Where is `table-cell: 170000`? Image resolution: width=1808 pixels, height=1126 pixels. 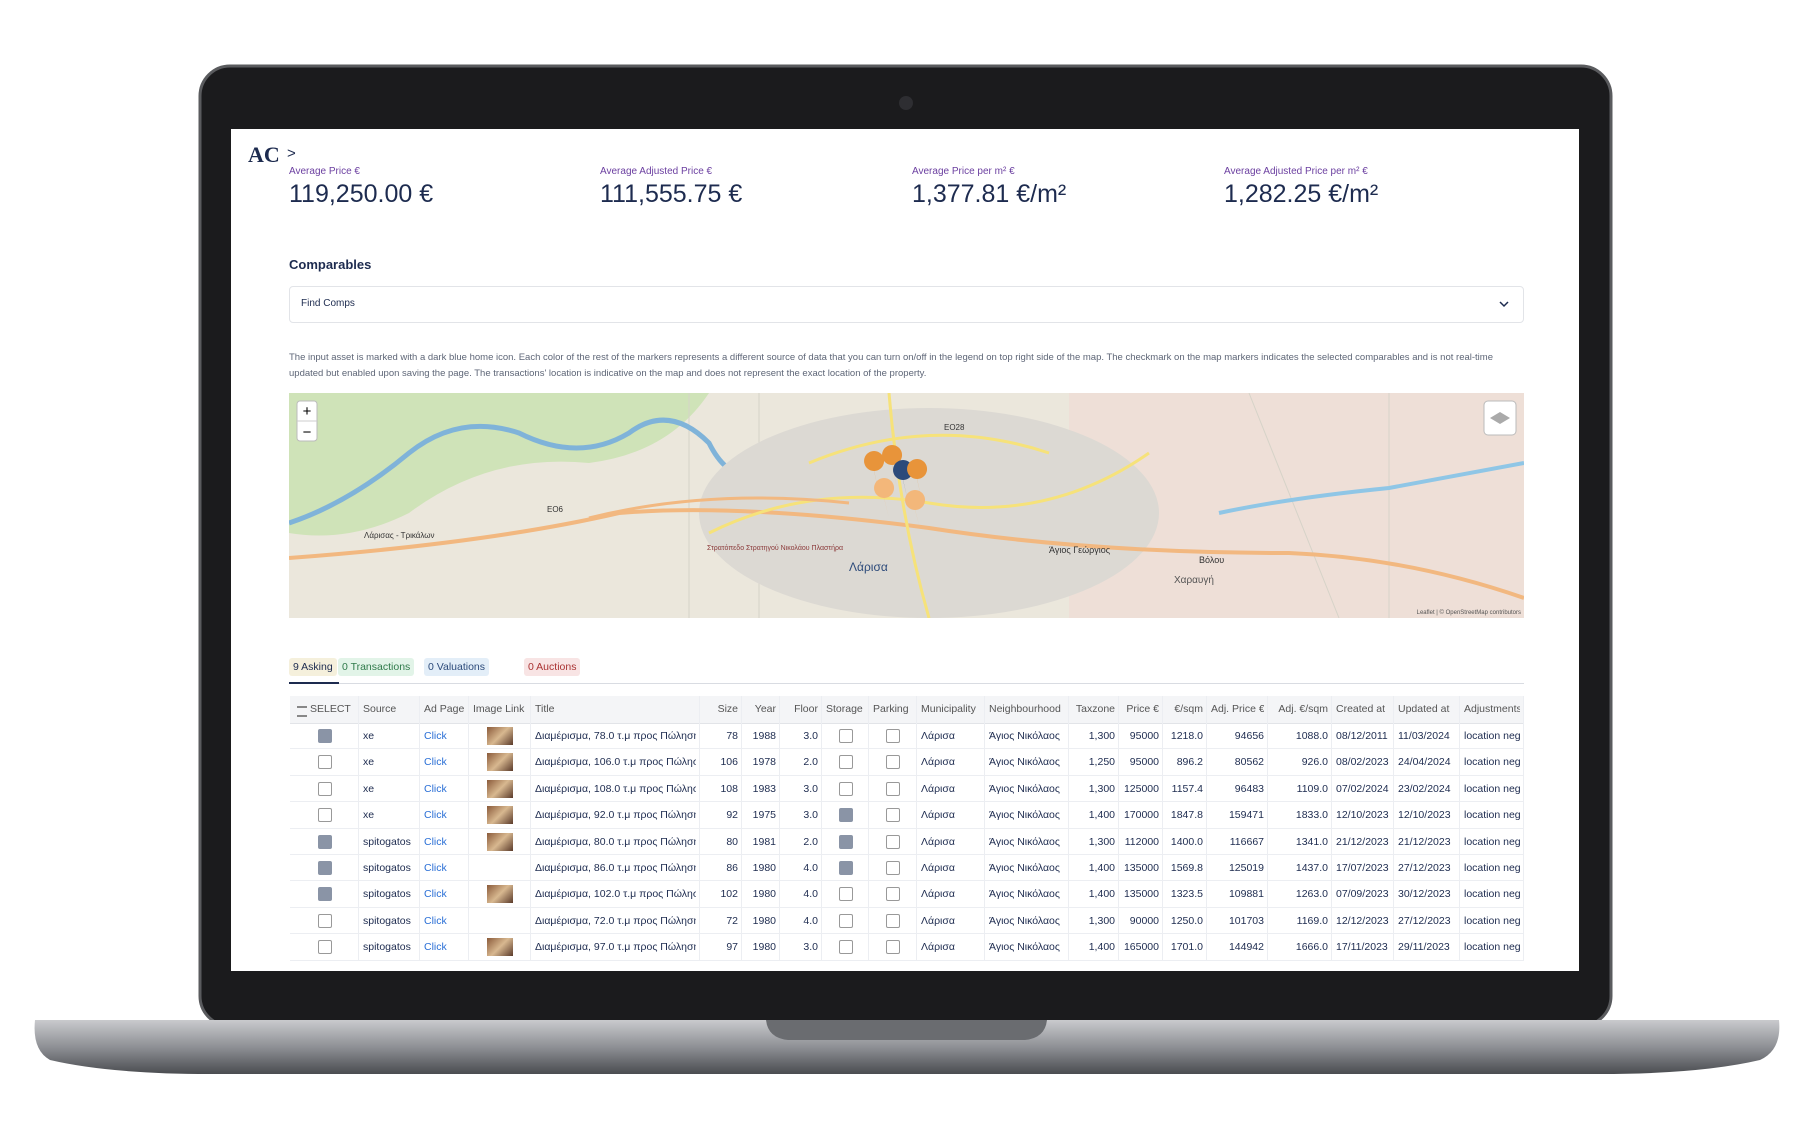
table-cell: 170000 is located at coordinates (1141, 815).